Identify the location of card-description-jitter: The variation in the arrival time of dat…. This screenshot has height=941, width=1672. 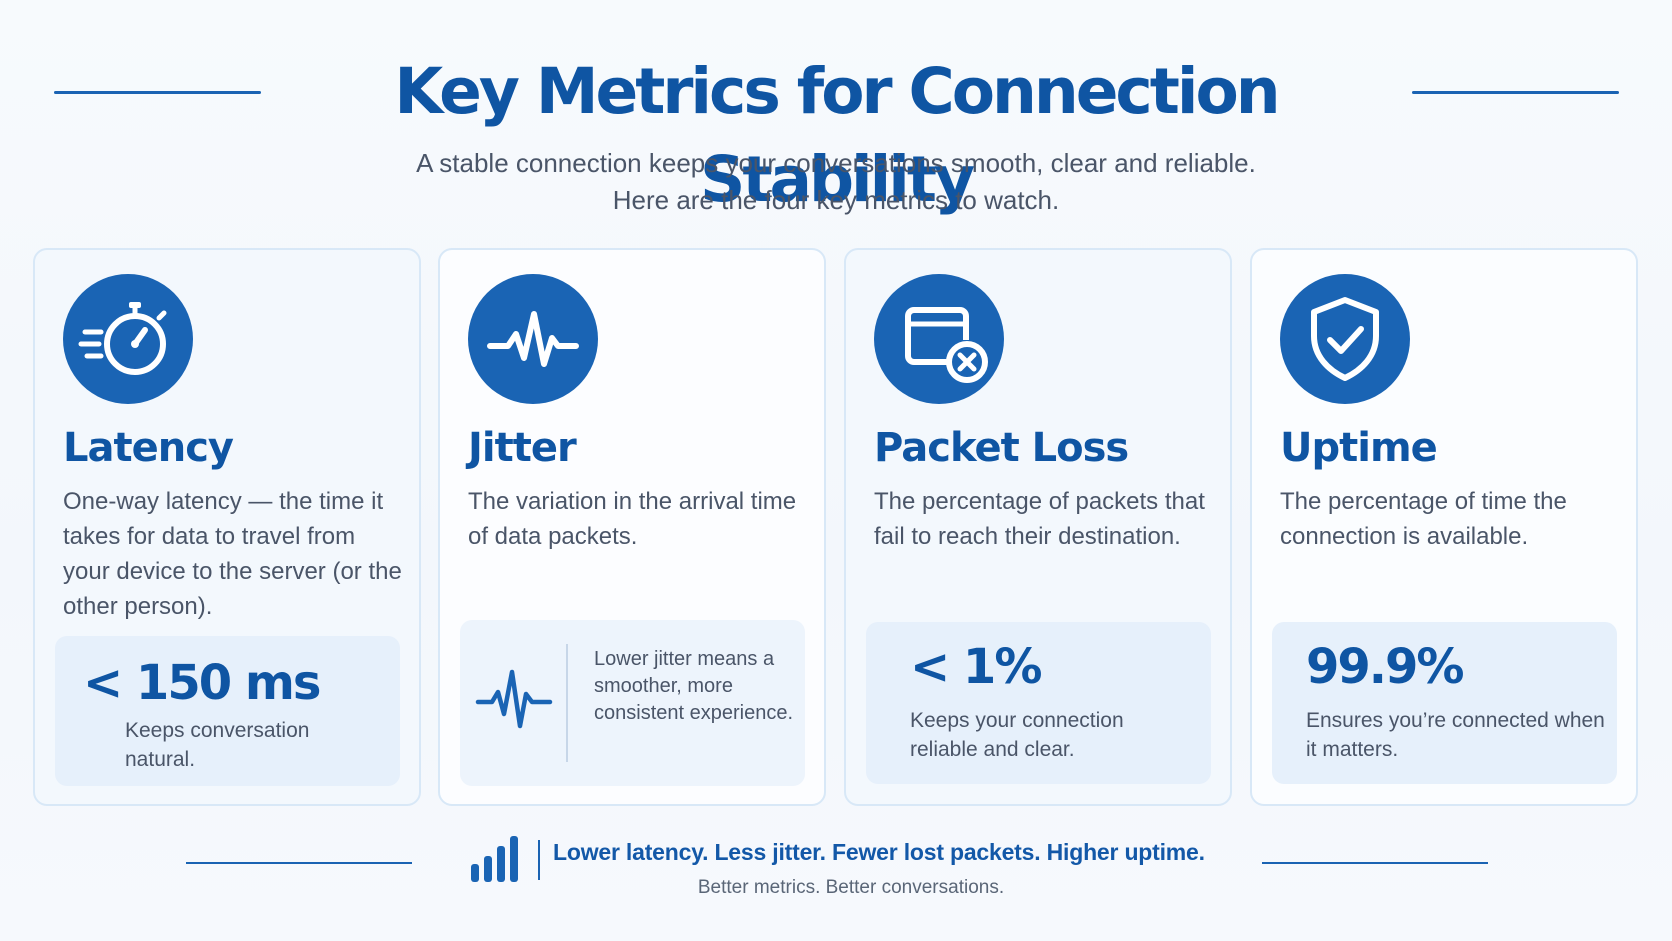
(632, 519).